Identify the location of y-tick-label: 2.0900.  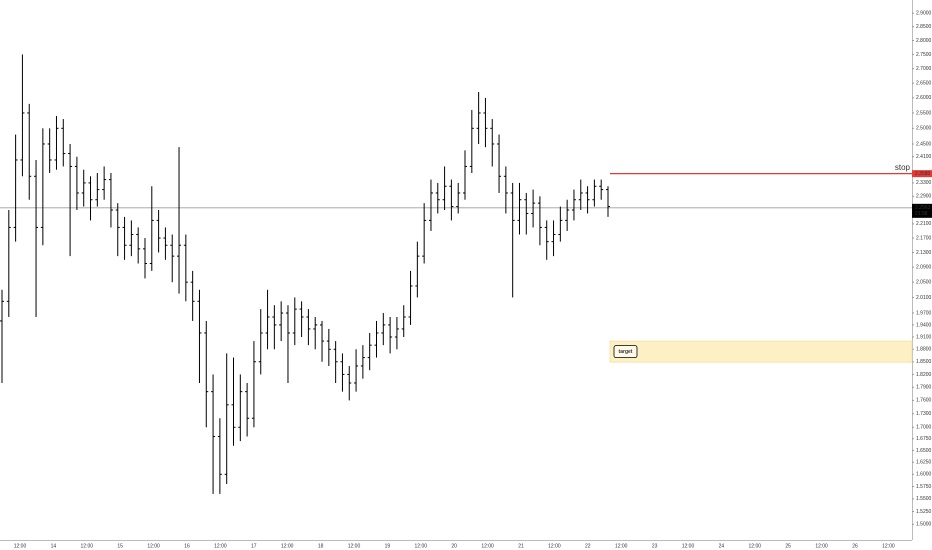
(924, 268).